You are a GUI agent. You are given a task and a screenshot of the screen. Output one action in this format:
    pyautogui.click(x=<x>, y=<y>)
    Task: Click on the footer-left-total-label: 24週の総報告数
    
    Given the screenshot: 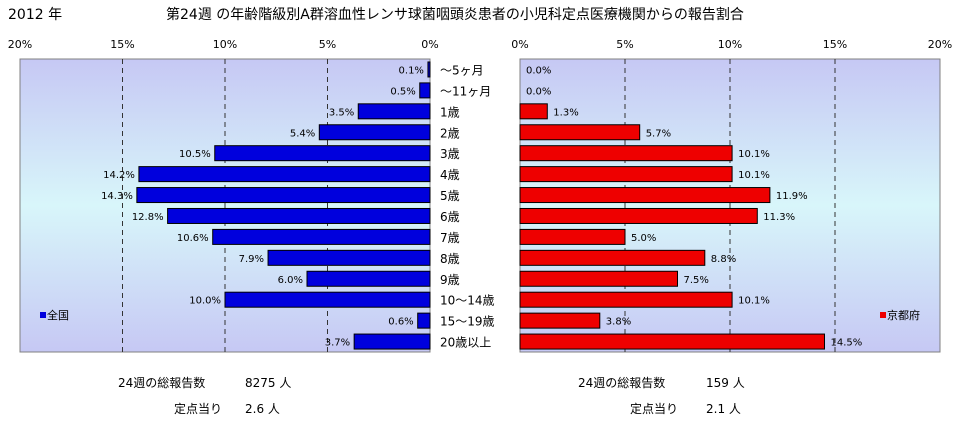 What is the action you would take?
    pyautogui.click(x=161, y=382)
    